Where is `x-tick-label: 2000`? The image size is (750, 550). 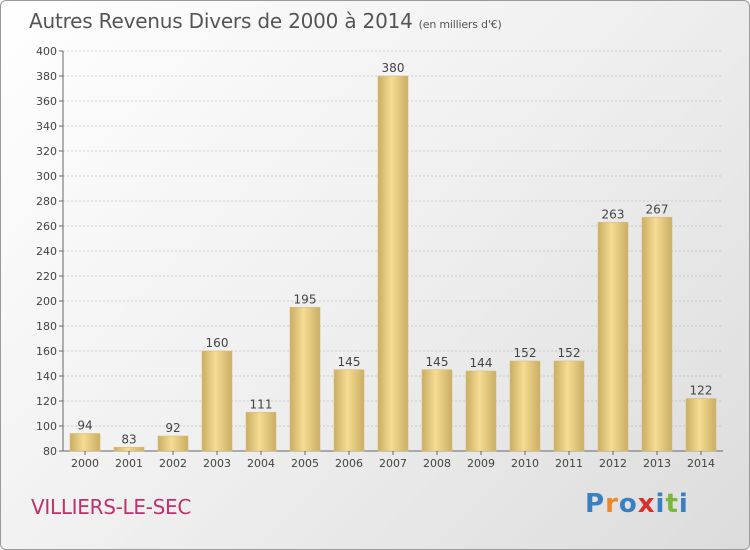 x-tick-label: 2000 is located at coordinates (85, 463).